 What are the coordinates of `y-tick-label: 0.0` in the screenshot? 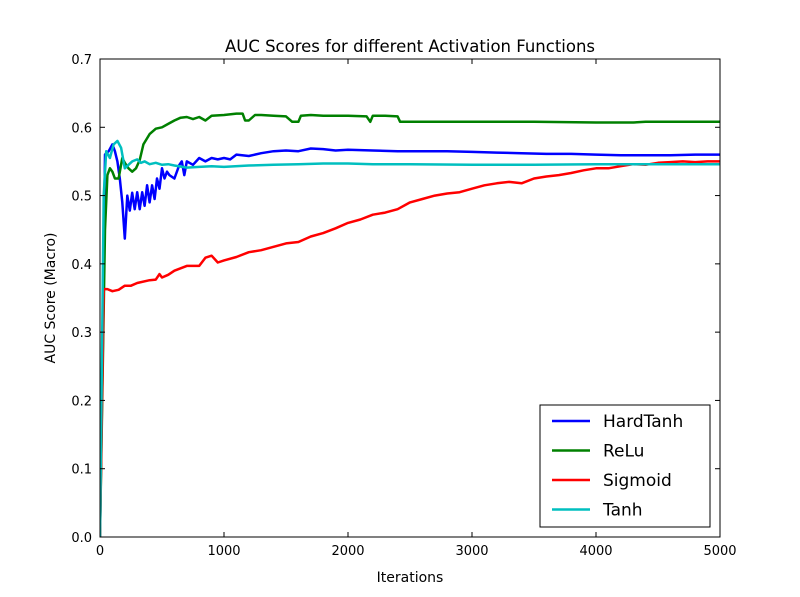 It's located at (81, 538).